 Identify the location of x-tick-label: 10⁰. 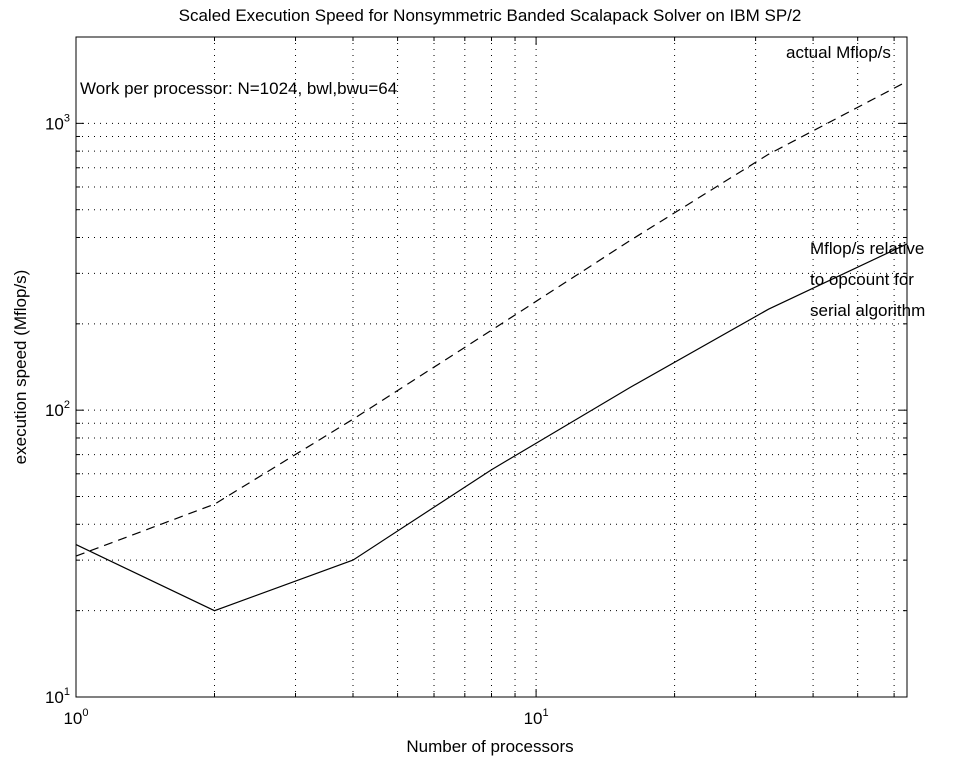
(75, 717).